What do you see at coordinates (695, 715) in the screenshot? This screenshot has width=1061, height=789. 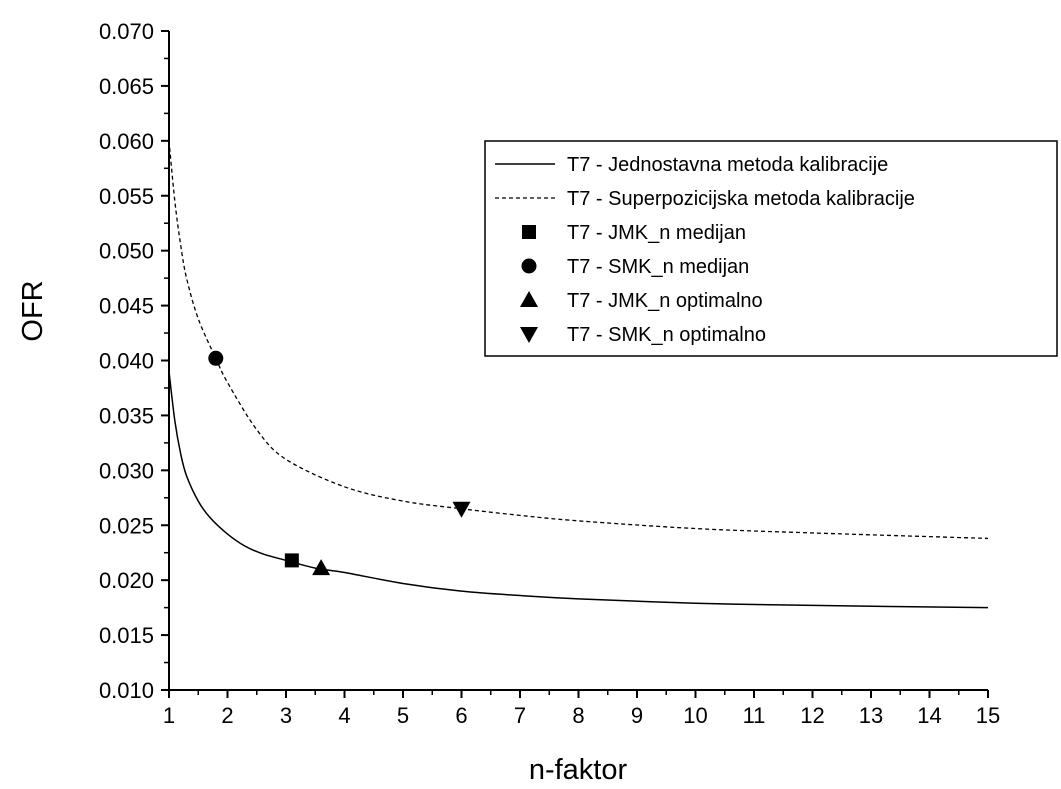 I see `x-tick-label: 10` at bounding box center [695, 715].